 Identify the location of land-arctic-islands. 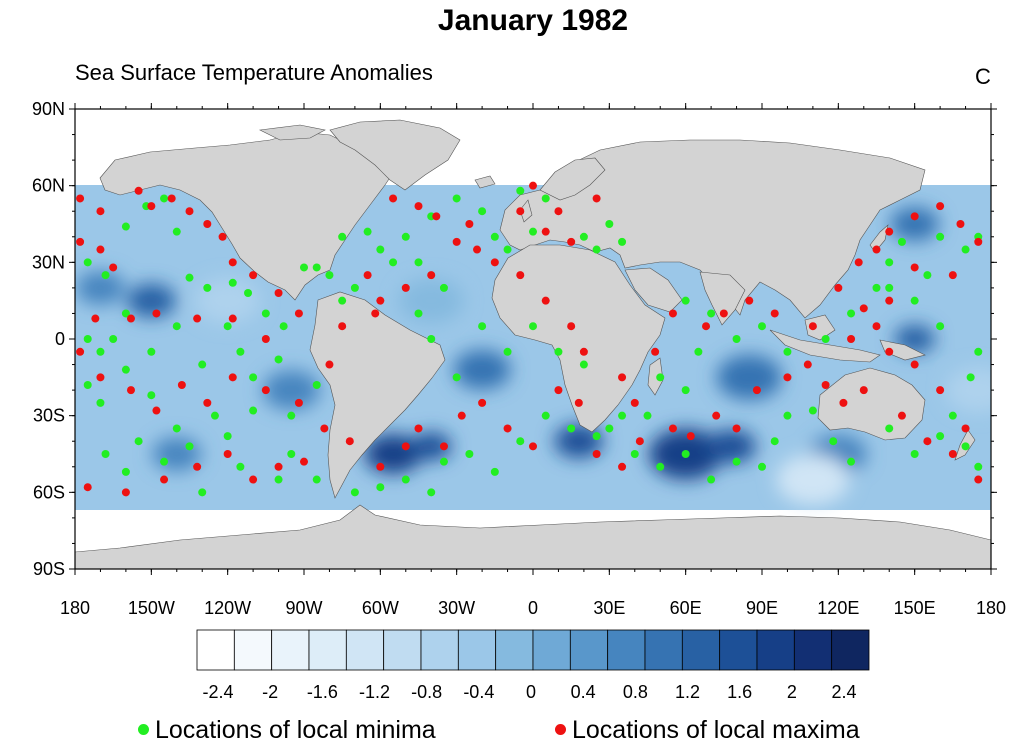
(292, 132).